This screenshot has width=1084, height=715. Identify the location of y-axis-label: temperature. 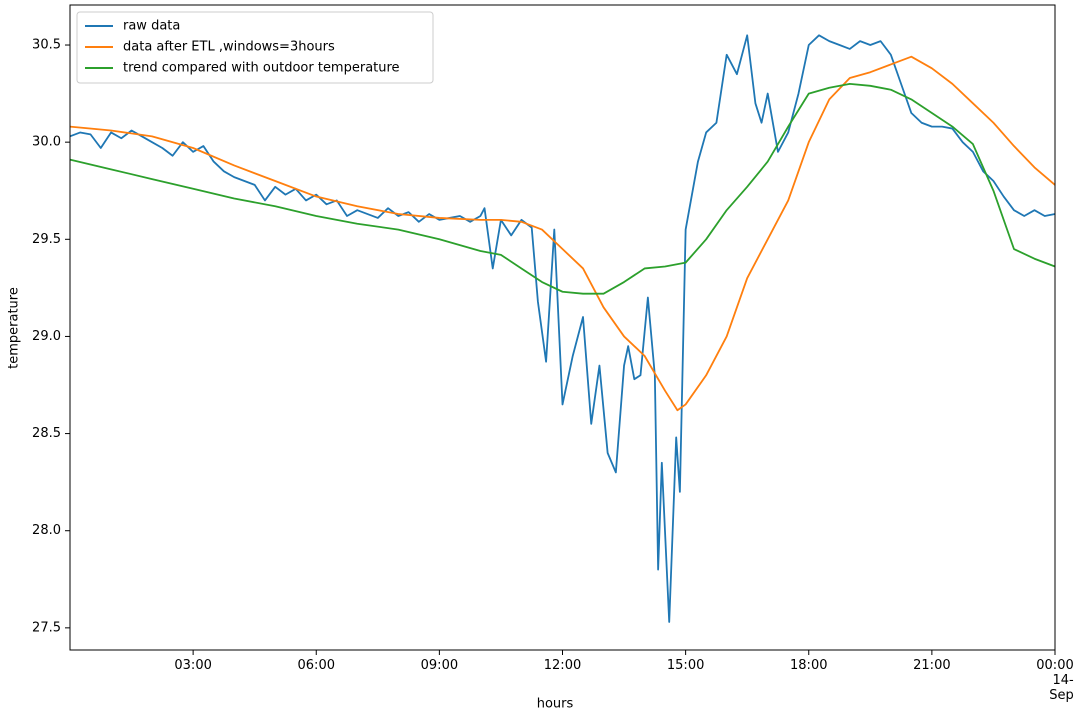
(14, 328).